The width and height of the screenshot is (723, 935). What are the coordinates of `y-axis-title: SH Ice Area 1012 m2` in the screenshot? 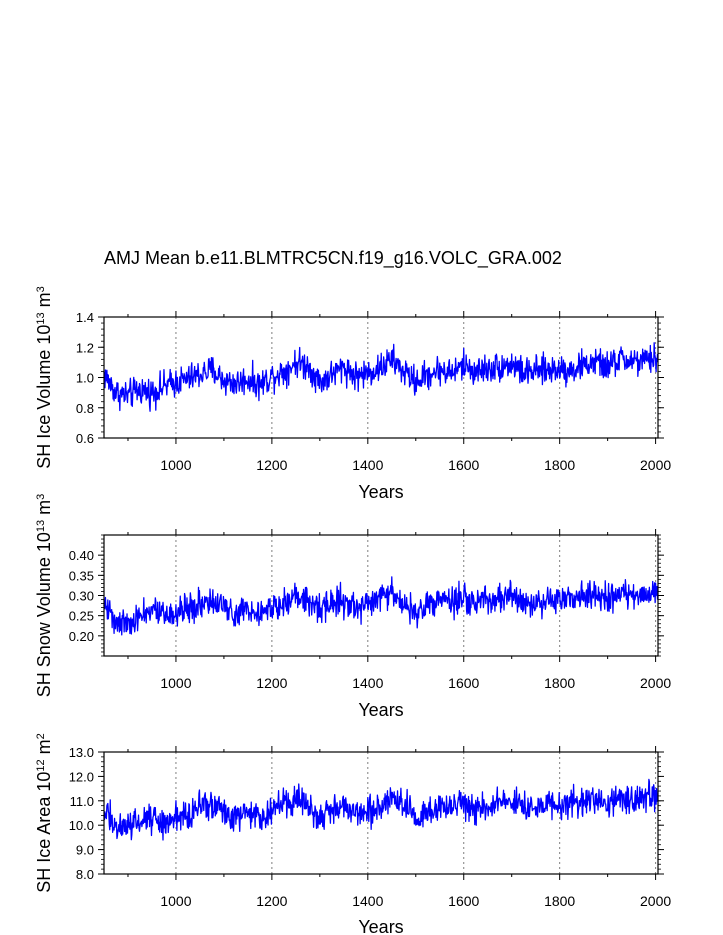 It's located at (44, 812).